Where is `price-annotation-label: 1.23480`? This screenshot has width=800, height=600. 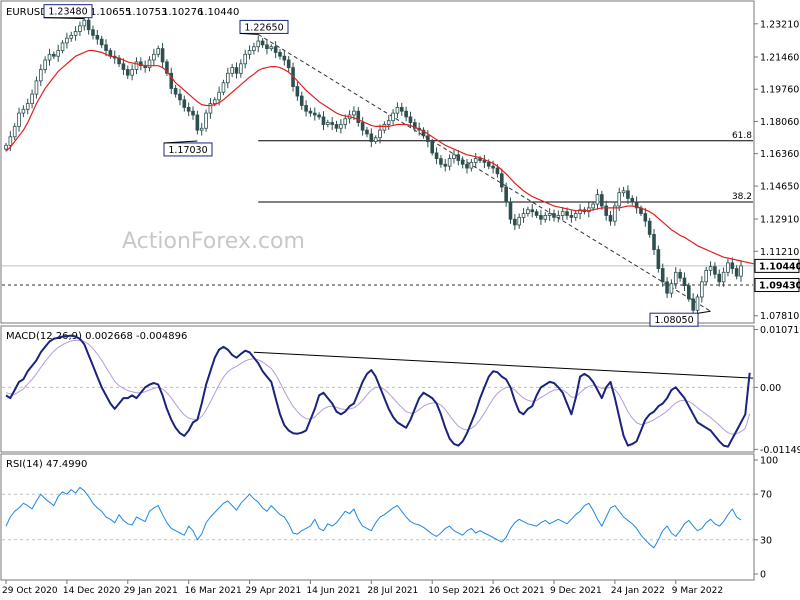 price-annotation-label: 1.23480 is located at coordinates (67, 12).